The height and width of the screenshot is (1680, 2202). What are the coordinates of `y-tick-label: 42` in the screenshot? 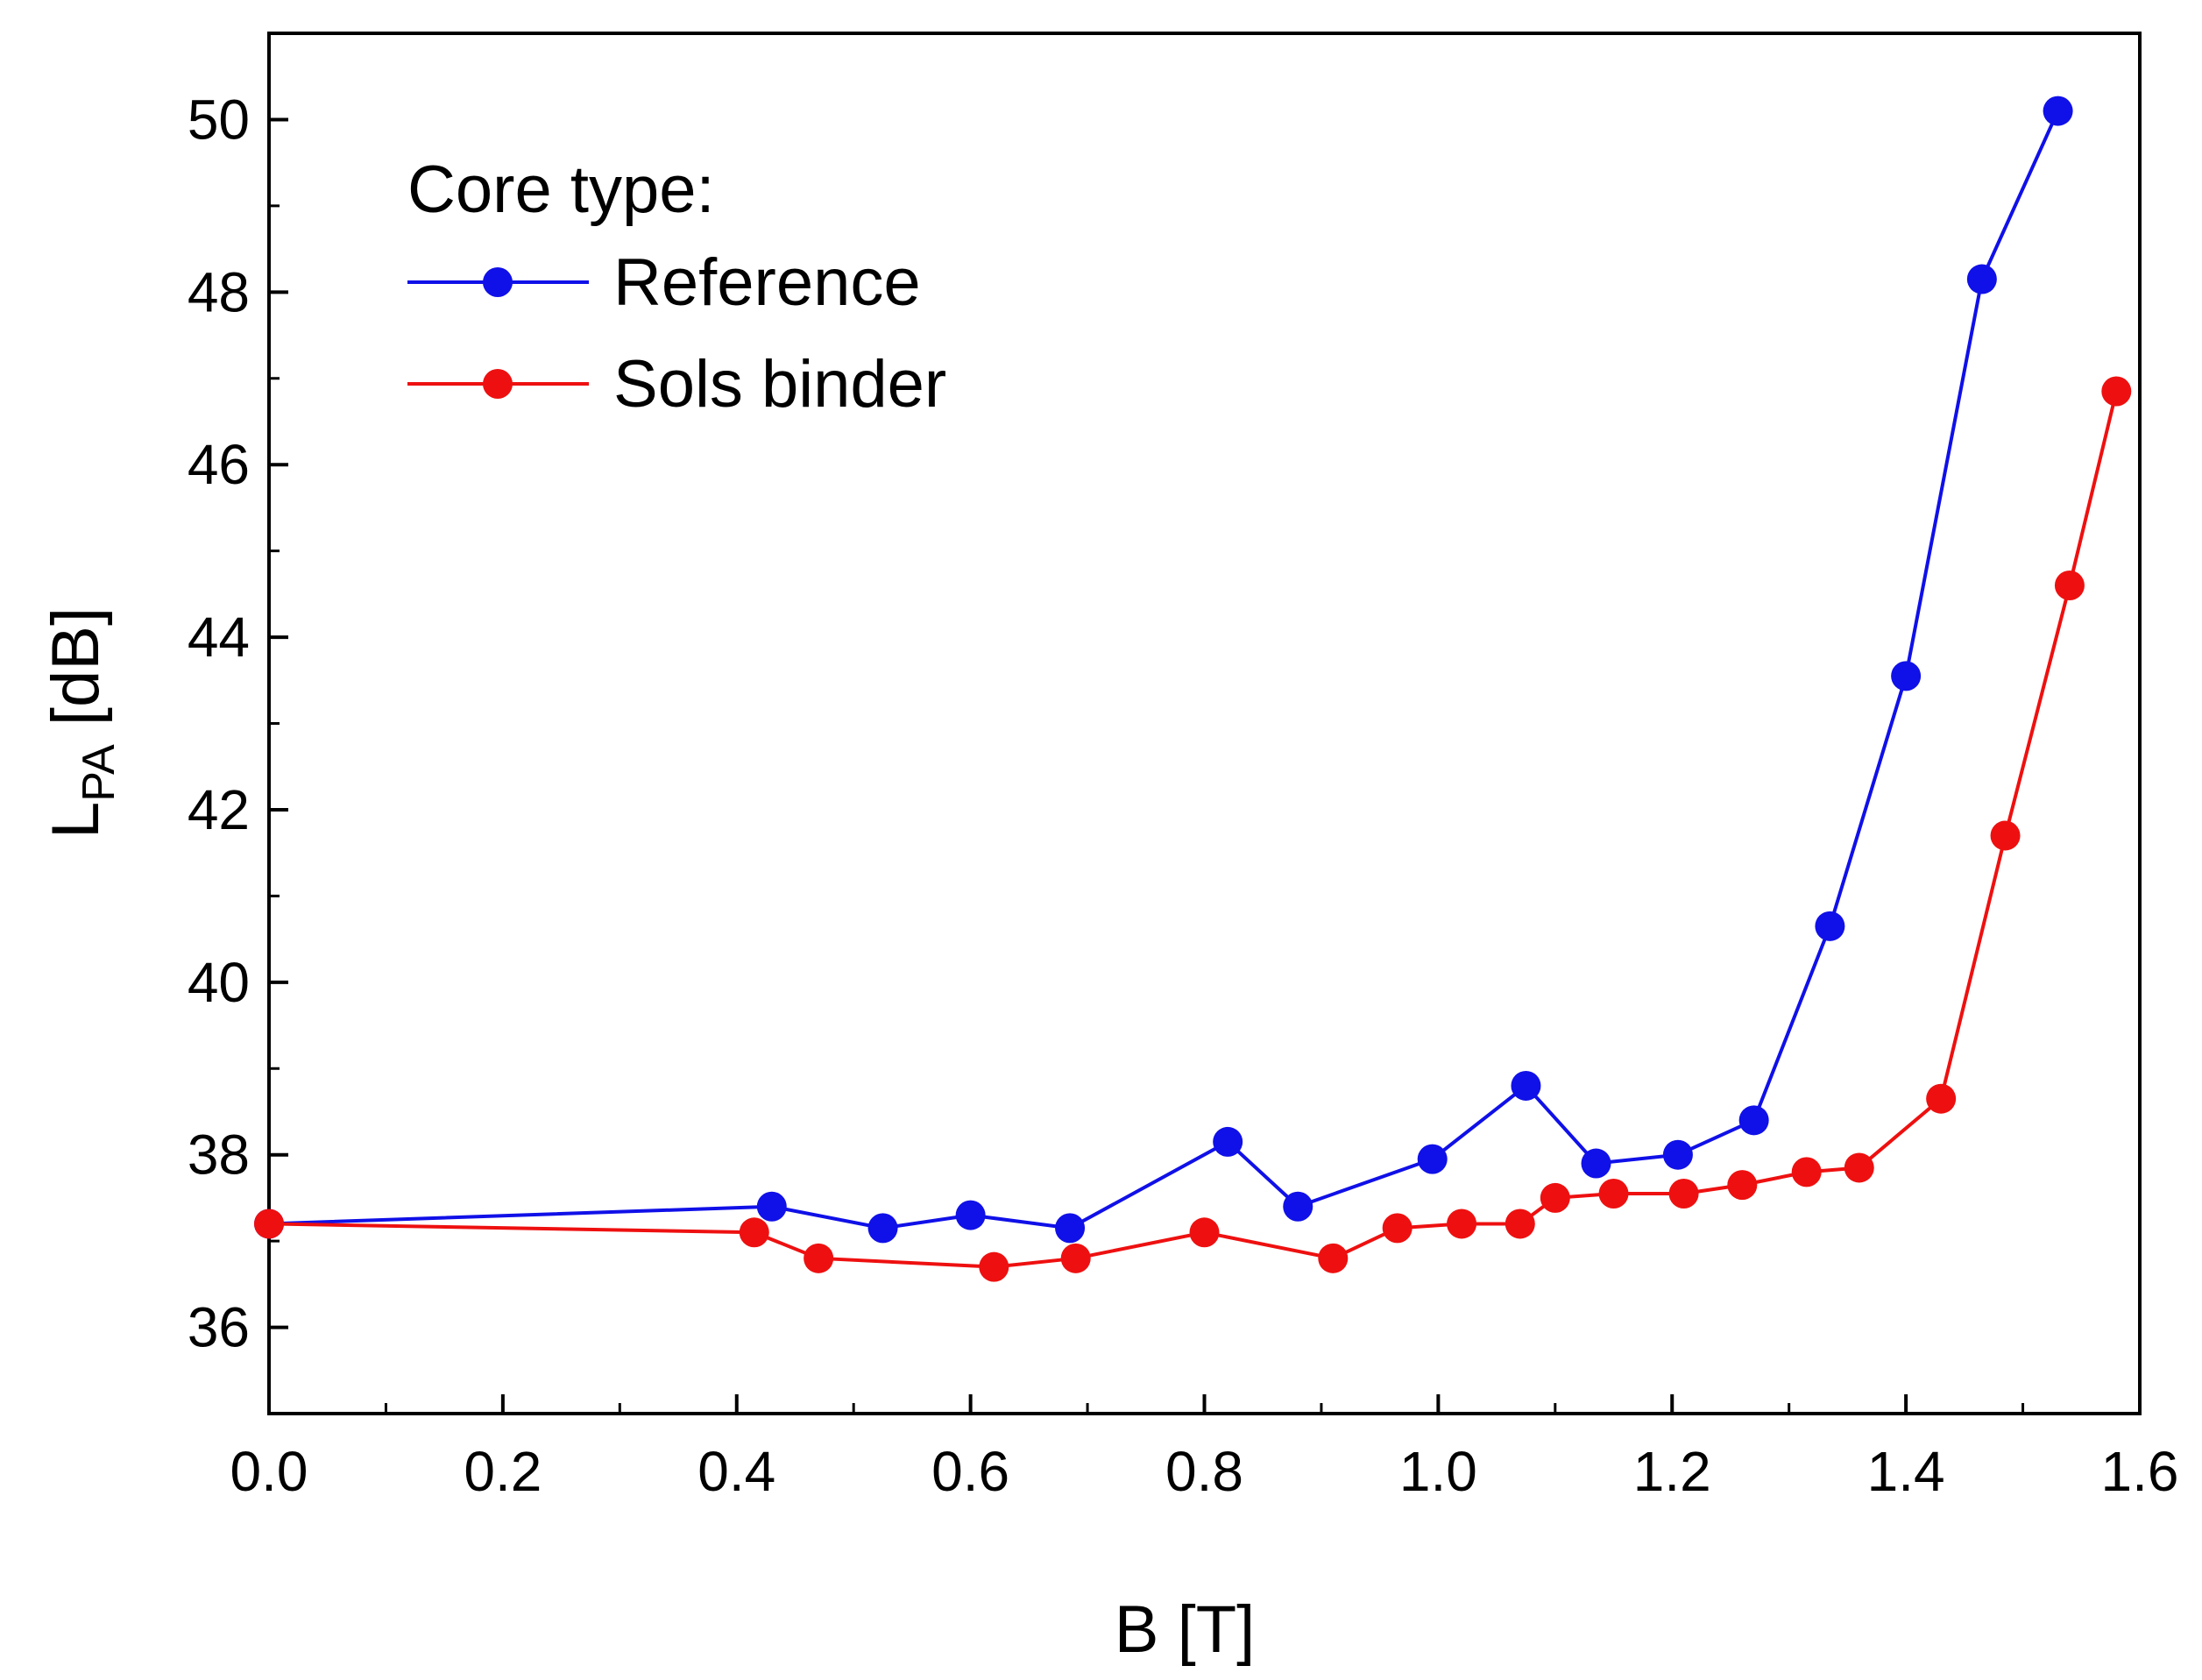 It's located at (219, 809).